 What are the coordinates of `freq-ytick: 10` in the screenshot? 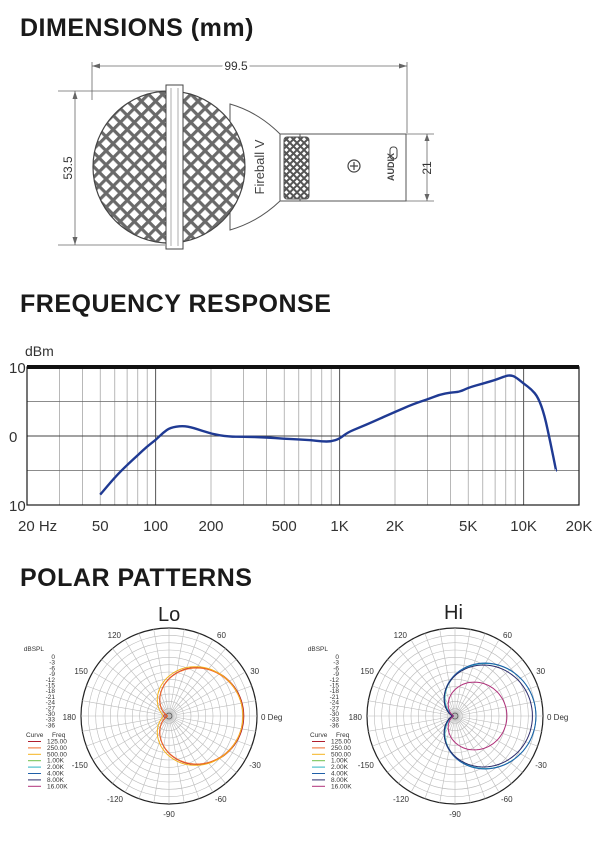 It's located at (17, 506).